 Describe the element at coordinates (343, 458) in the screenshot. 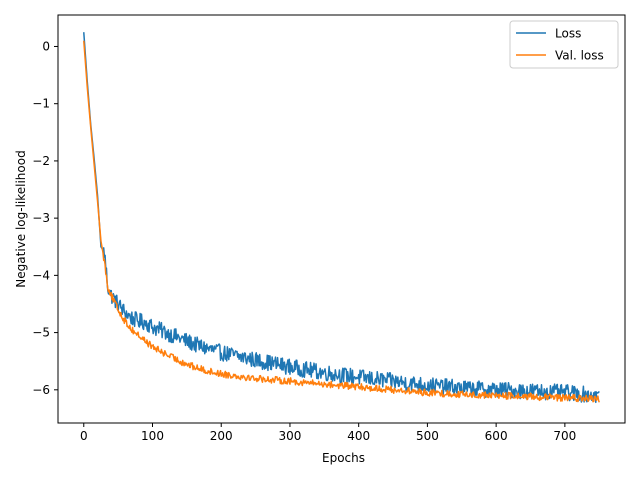

I see `x-axis-label: Epochs` at that location.